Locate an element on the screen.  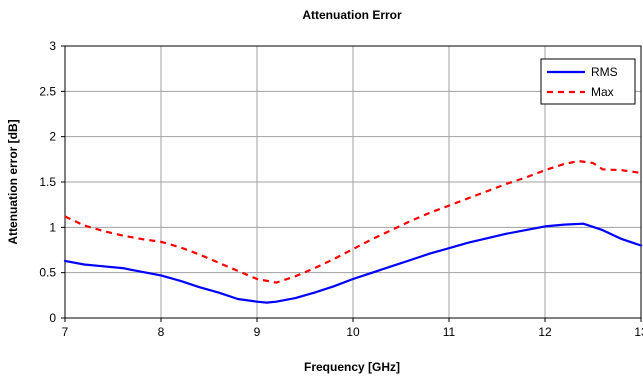
y-axis-label: Attenuation error [dB] is located at coordinates (13, 181).